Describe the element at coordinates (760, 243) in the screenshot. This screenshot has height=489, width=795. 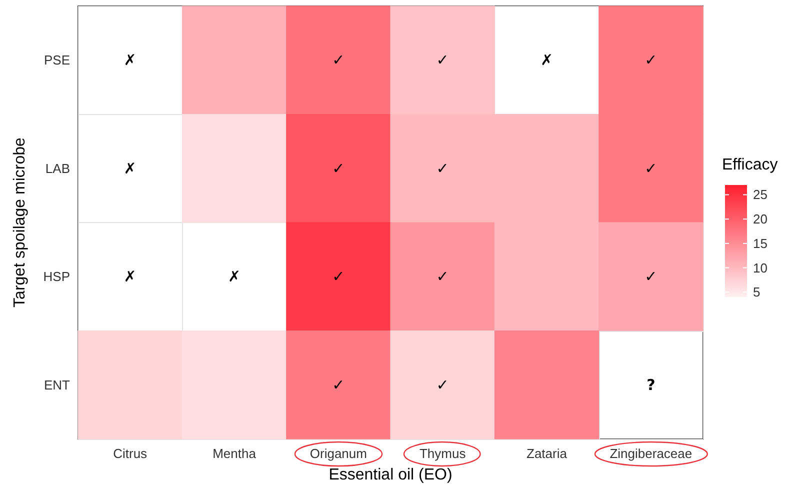
I see `color-bar-label: 15` at that location.